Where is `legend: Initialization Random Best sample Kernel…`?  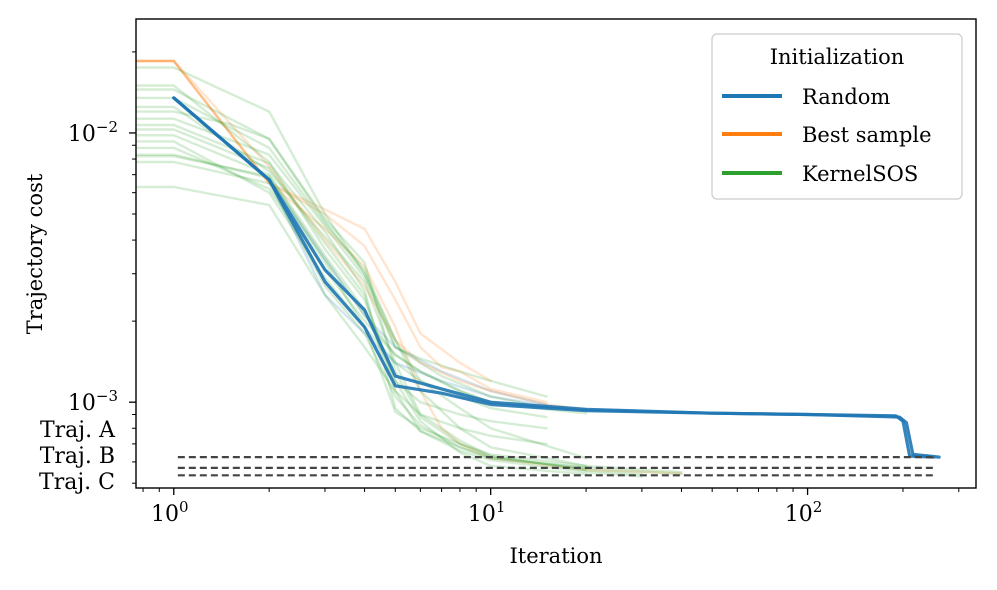 legend: Initialization Random Best sample Kernel… is located at coordinates (837, 116).